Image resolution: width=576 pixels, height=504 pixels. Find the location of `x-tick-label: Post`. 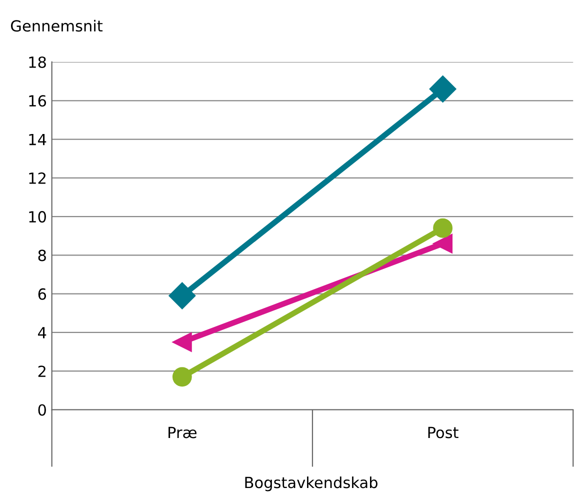

x-tick-label: Post is located at coordinates (443, 432).